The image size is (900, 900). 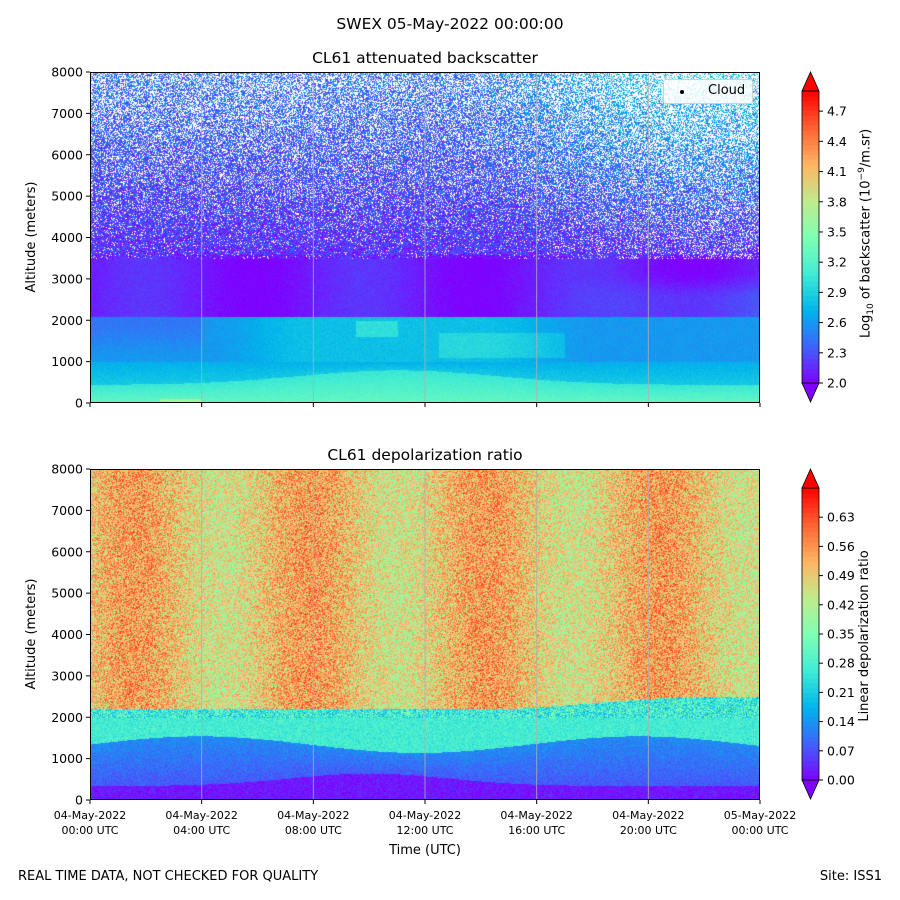 What do you see at coordinates (67, 154) in the screenshot?
I see `y-tick-label: 6000` at bounding box center [67, 154].